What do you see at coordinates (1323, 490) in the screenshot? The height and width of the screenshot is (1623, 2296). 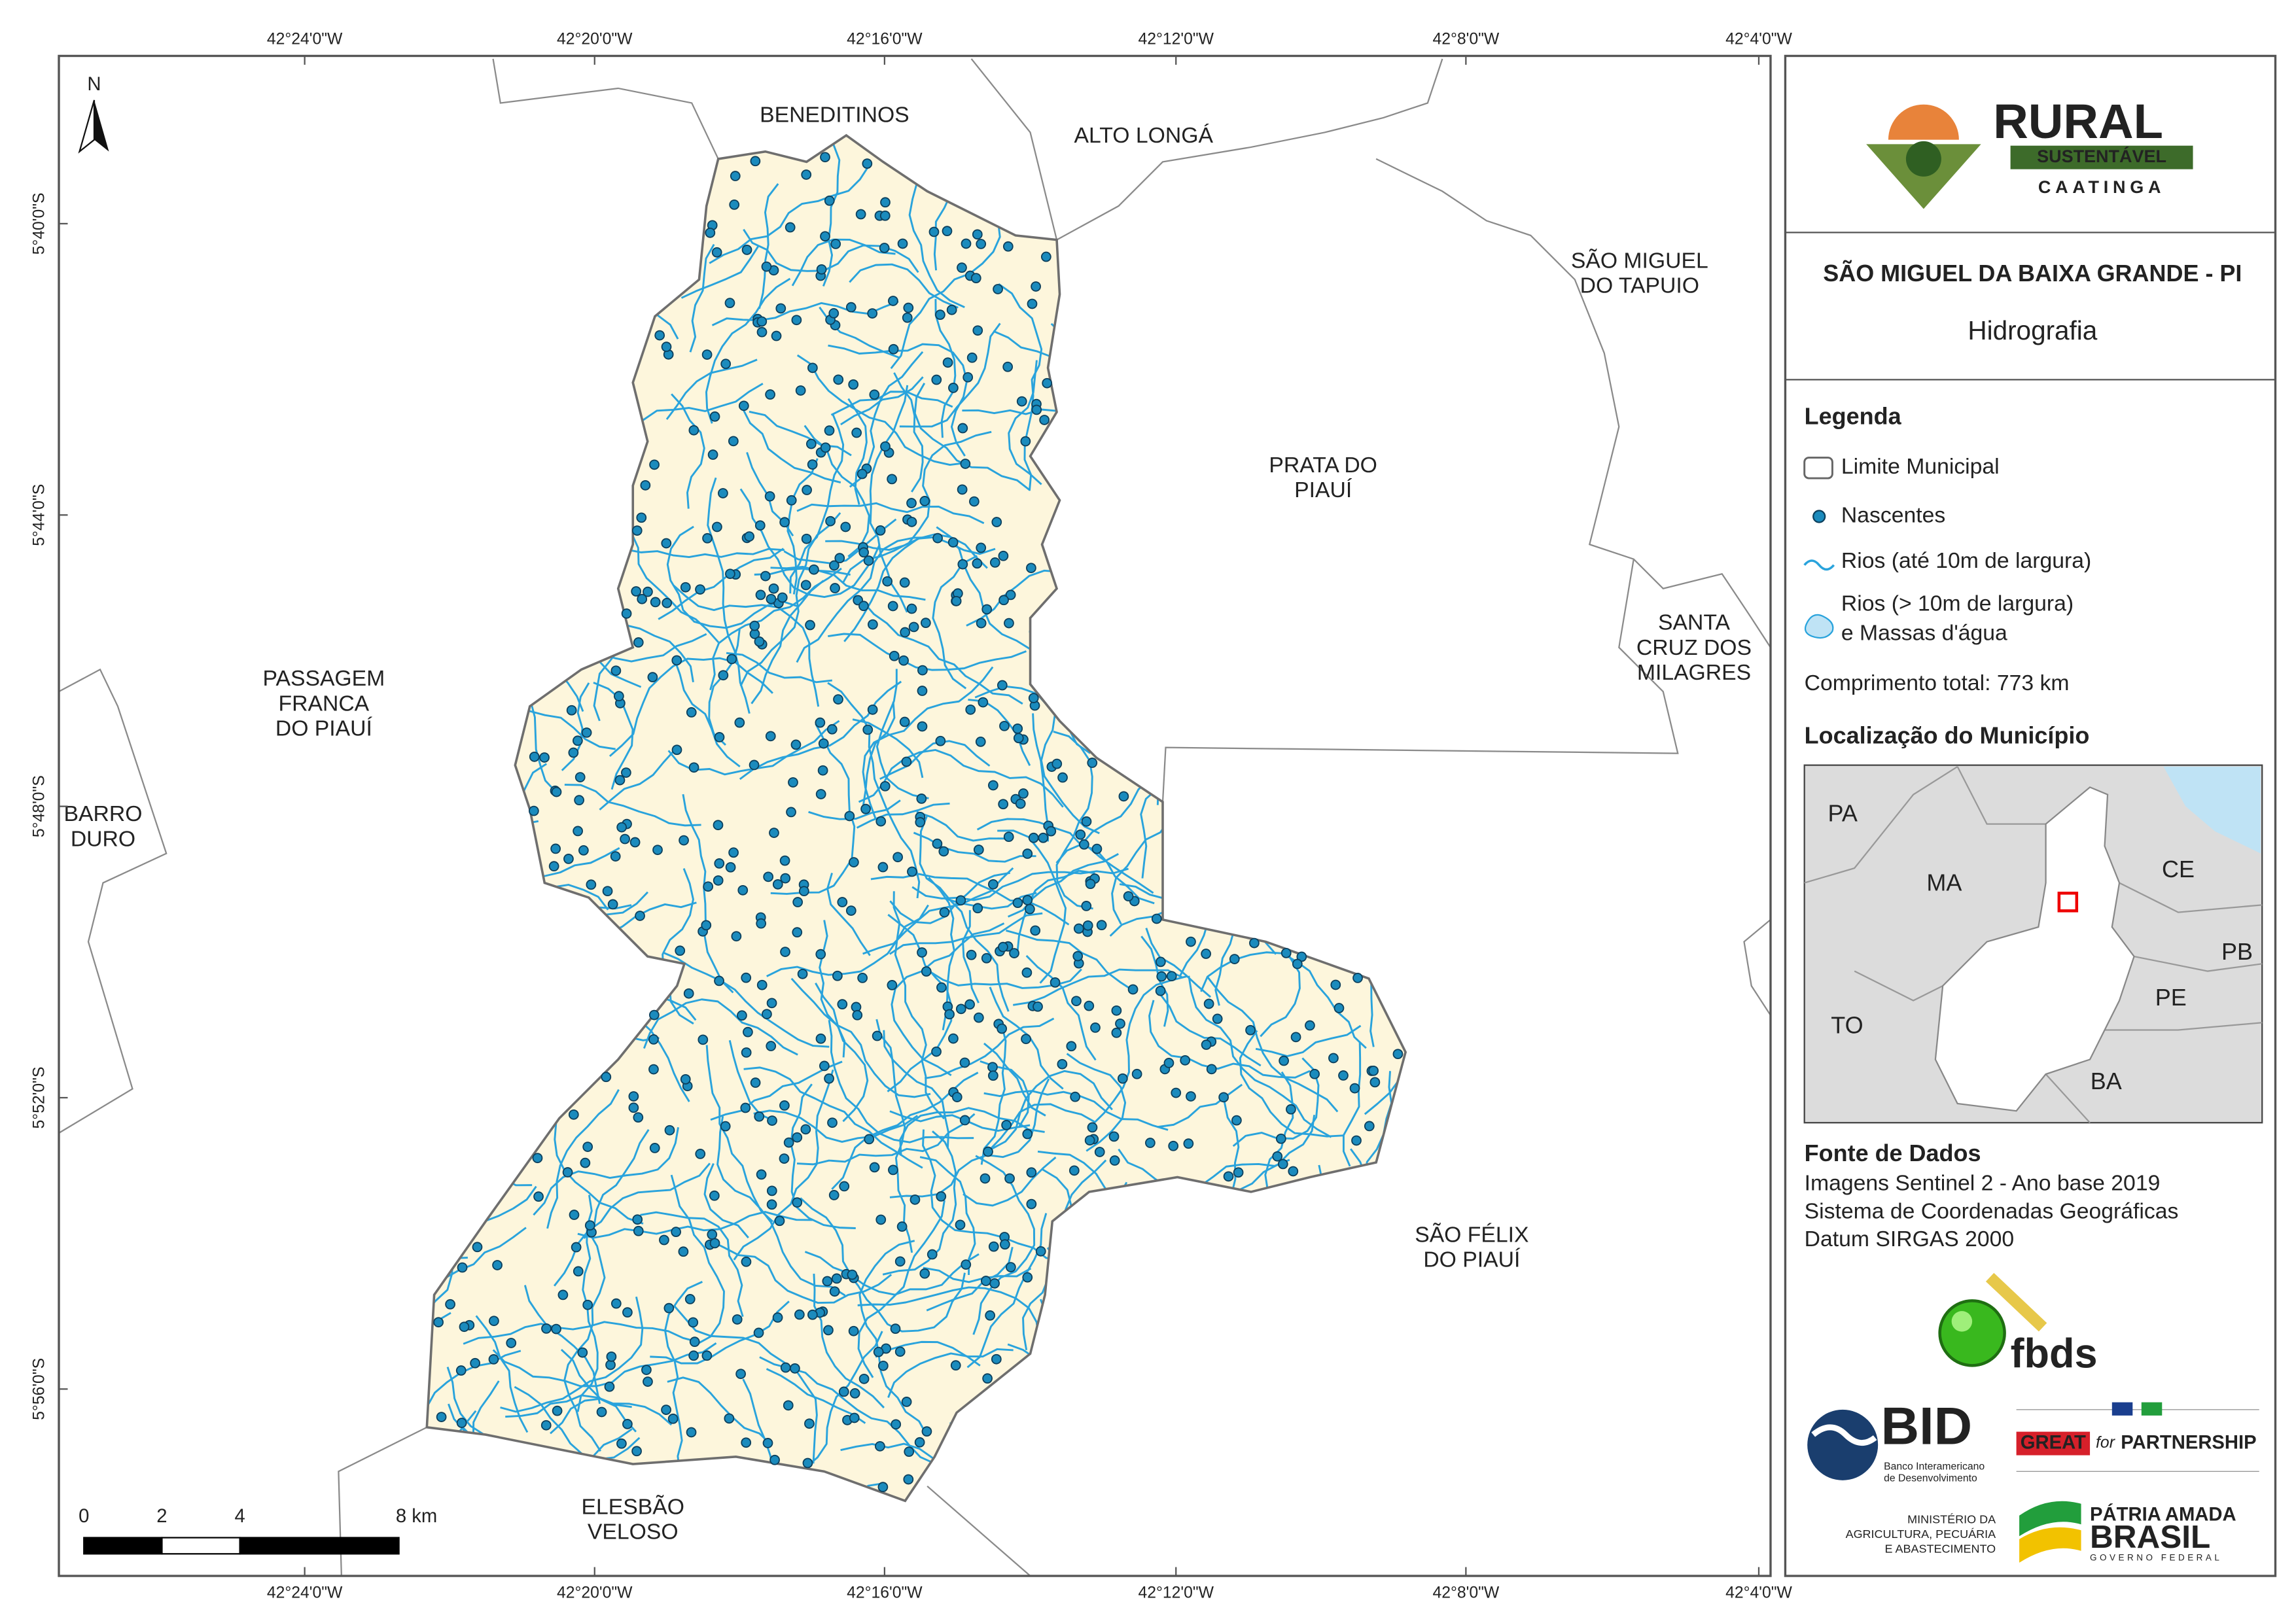 I see `place-label: PIAUÍ` at bounding box center [1323, 490].